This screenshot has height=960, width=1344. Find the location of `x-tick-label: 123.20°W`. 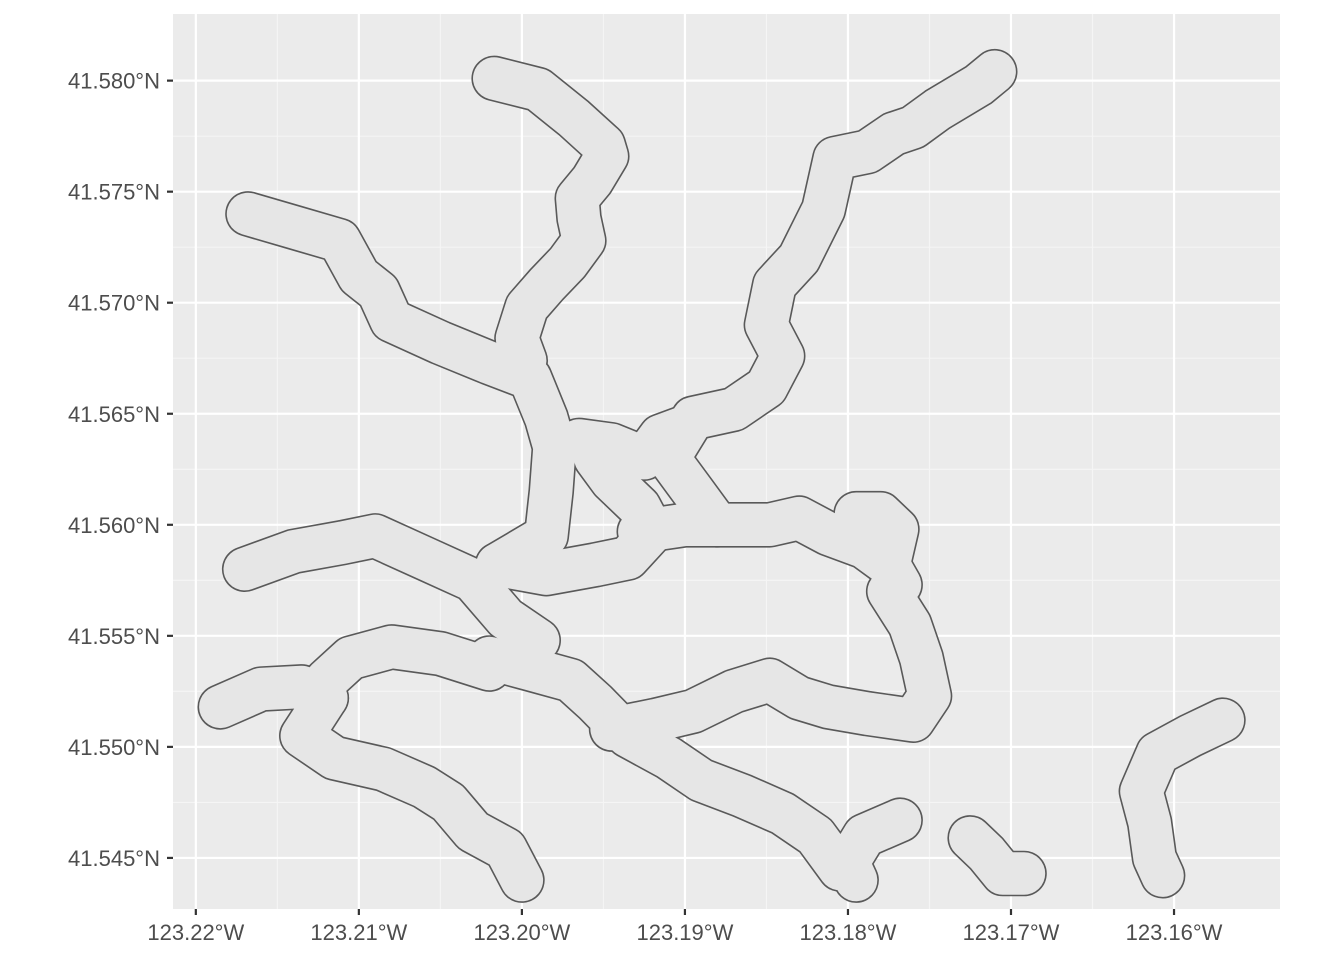

x-tick-label: 123.20°W is located at coordinates (521, 932).